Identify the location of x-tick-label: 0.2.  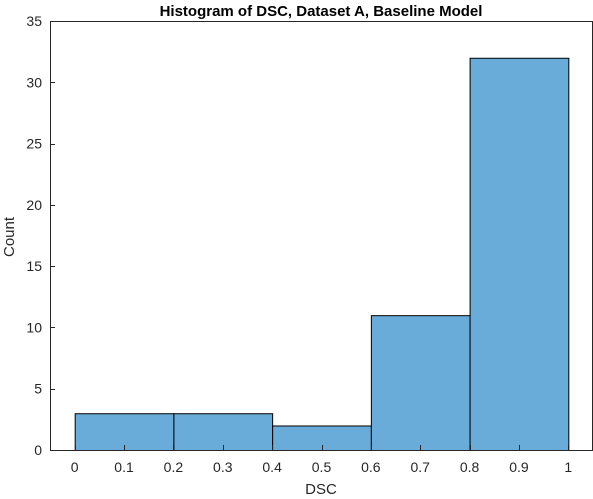
(174, 467).